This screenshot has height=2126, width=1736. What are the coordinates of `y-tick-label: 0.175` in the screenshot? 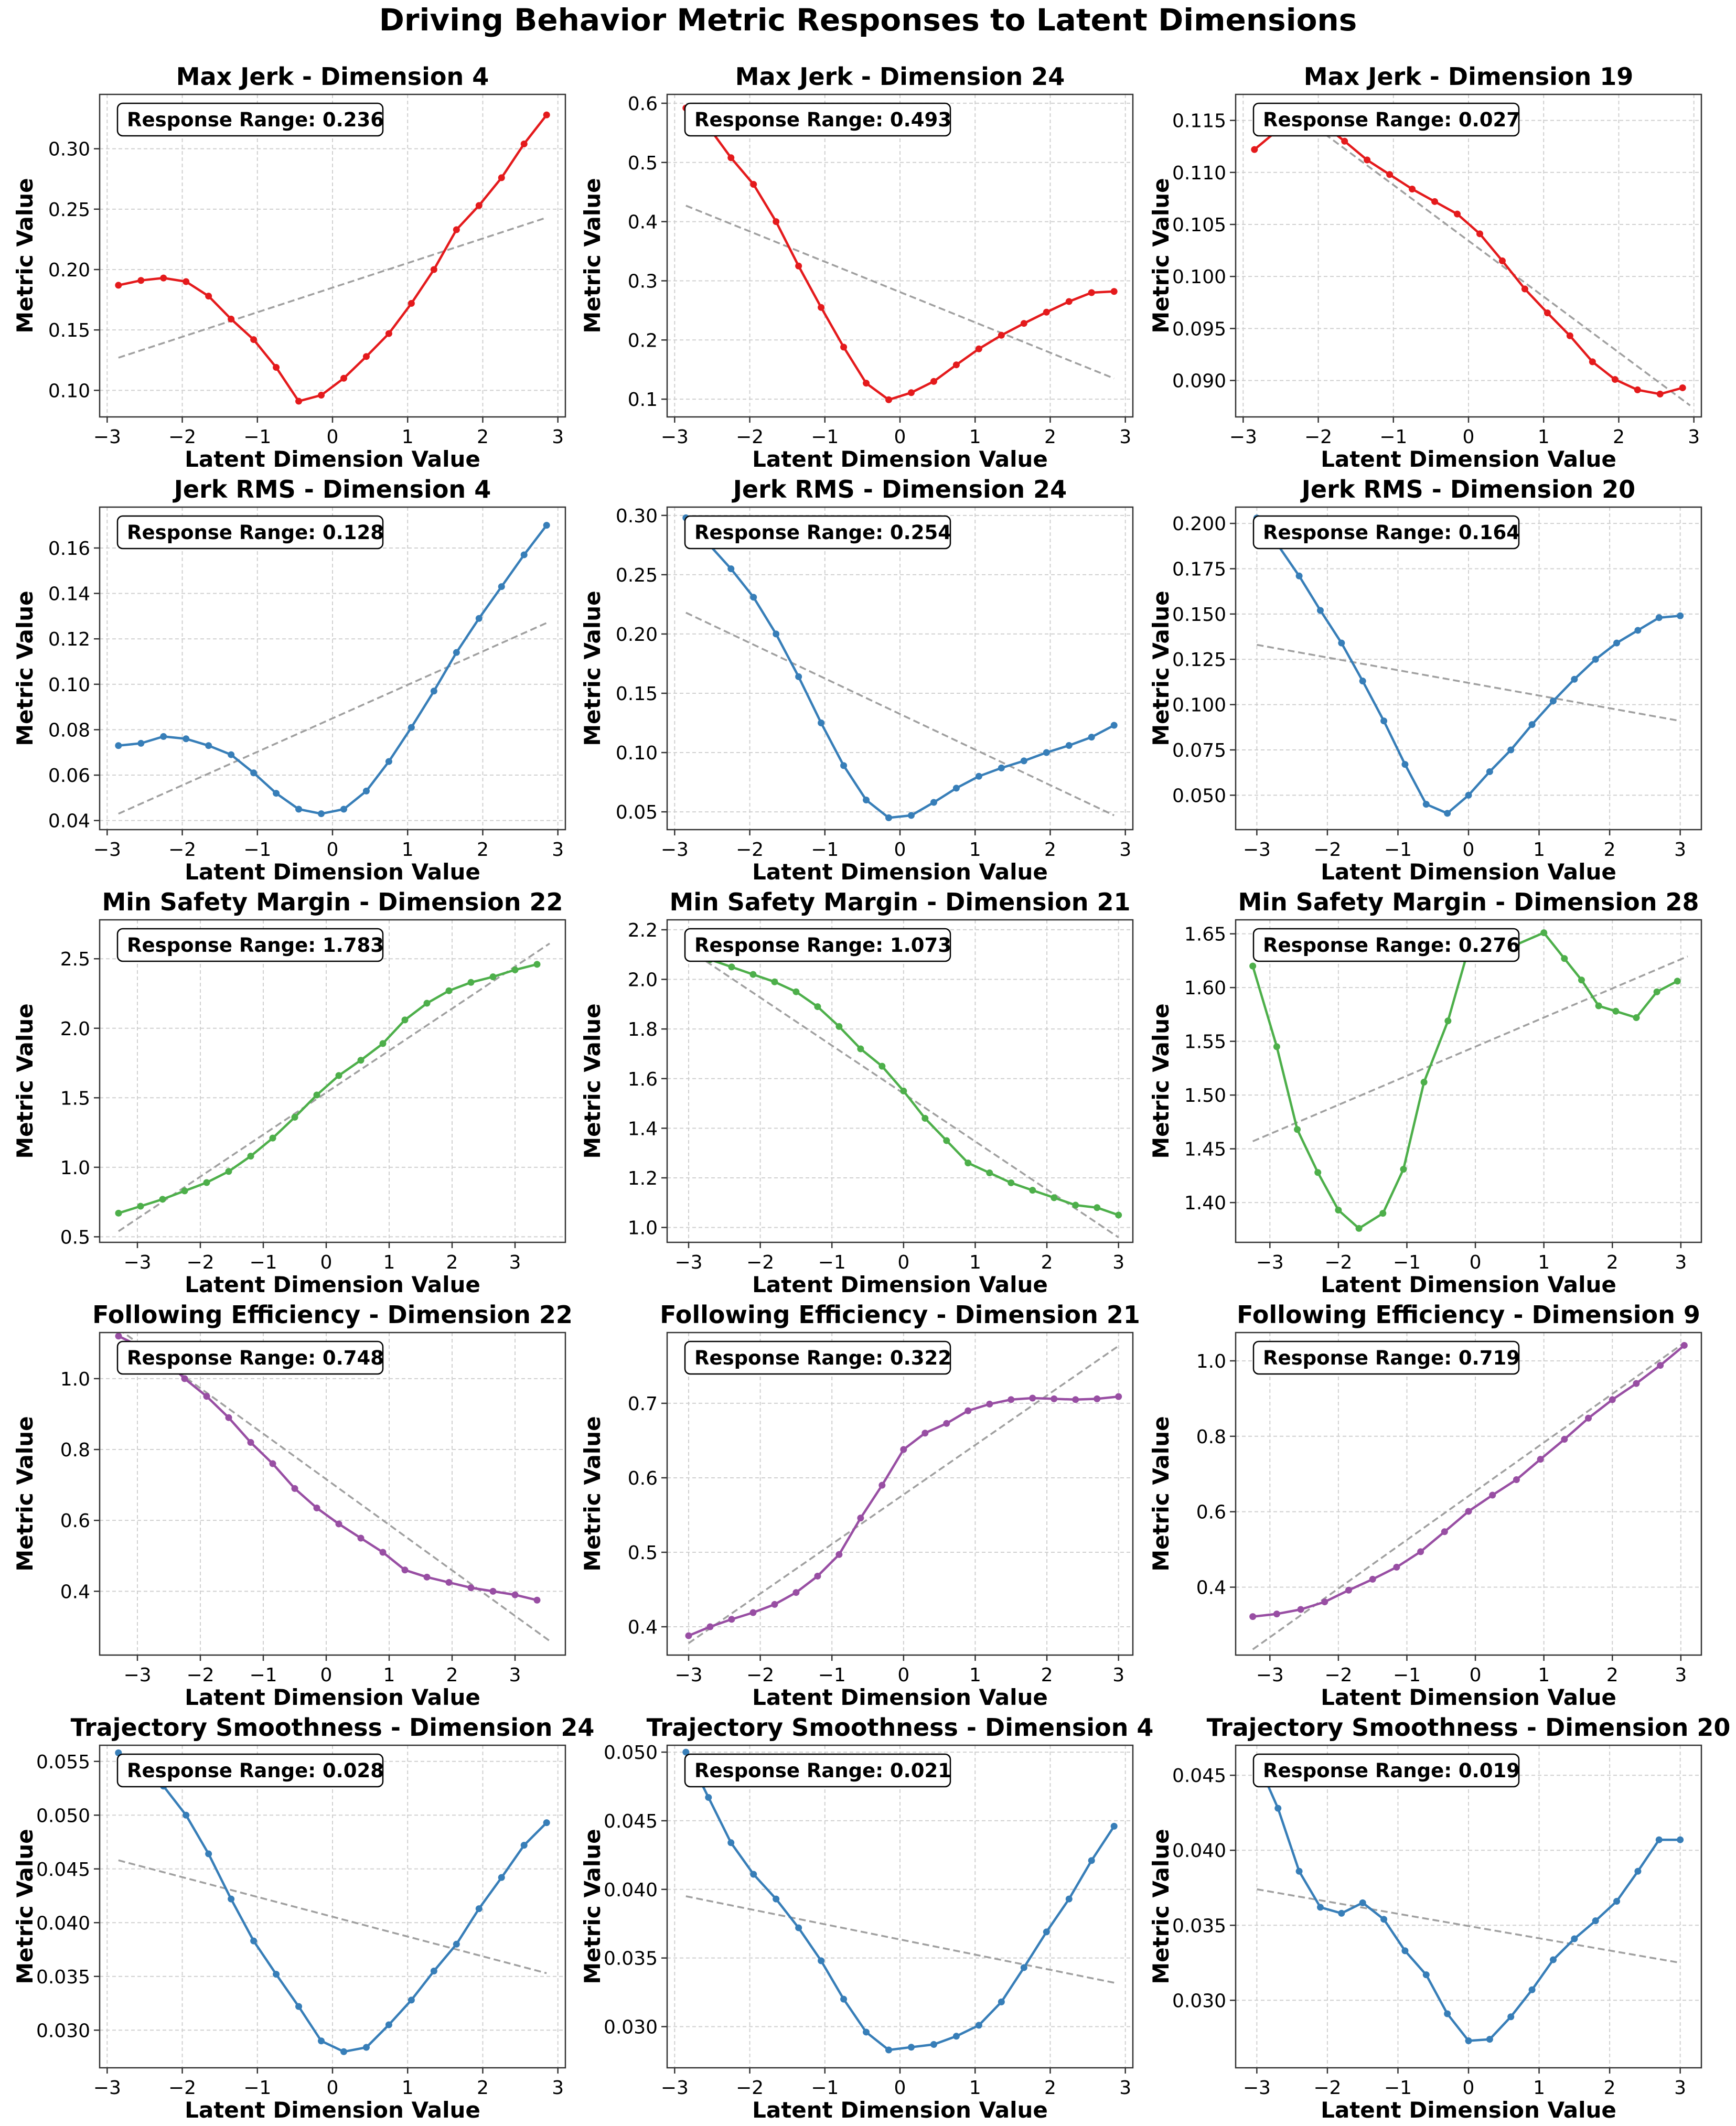 It's located at (1199, 569).